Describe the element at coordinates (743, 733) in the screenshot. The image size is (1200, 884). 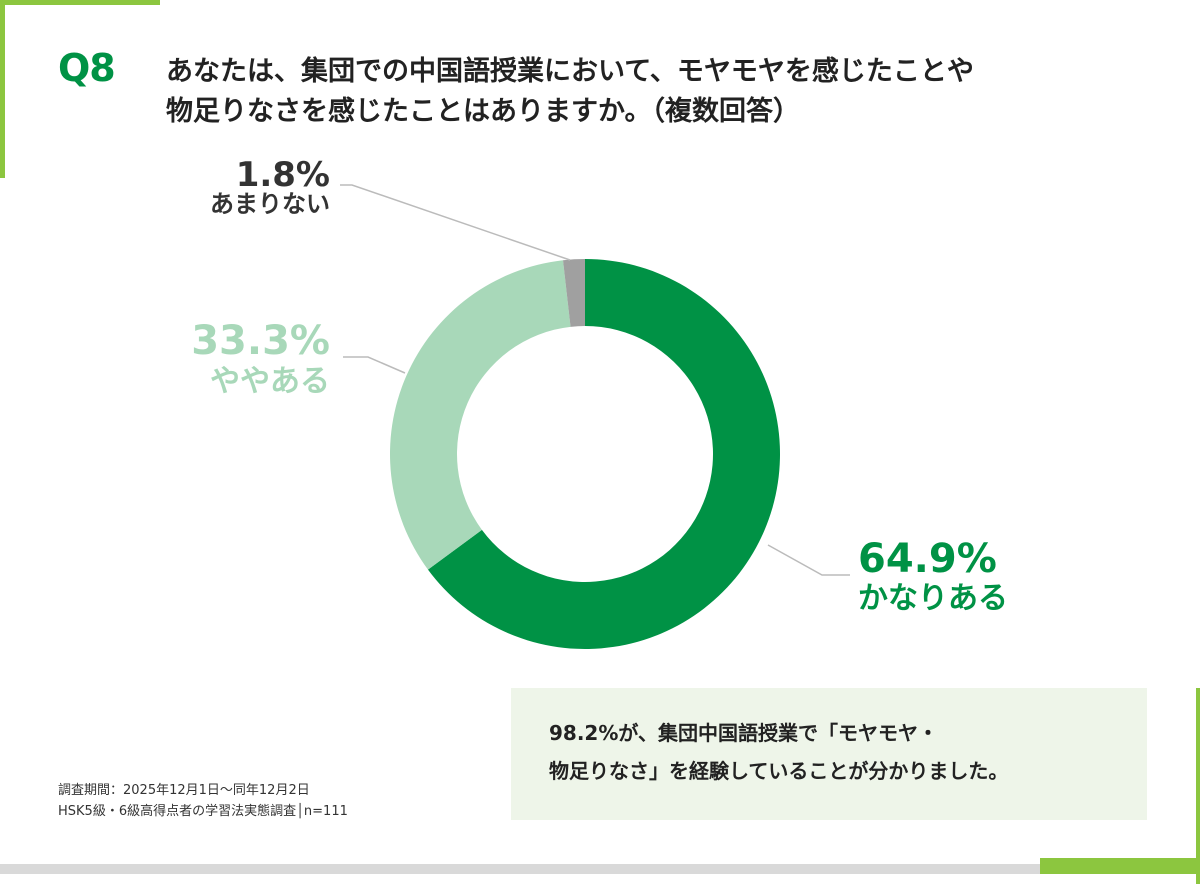
I see `summary-line-1: 98.2%が、集団中国語授業で「モヤモヤ・` at that location.